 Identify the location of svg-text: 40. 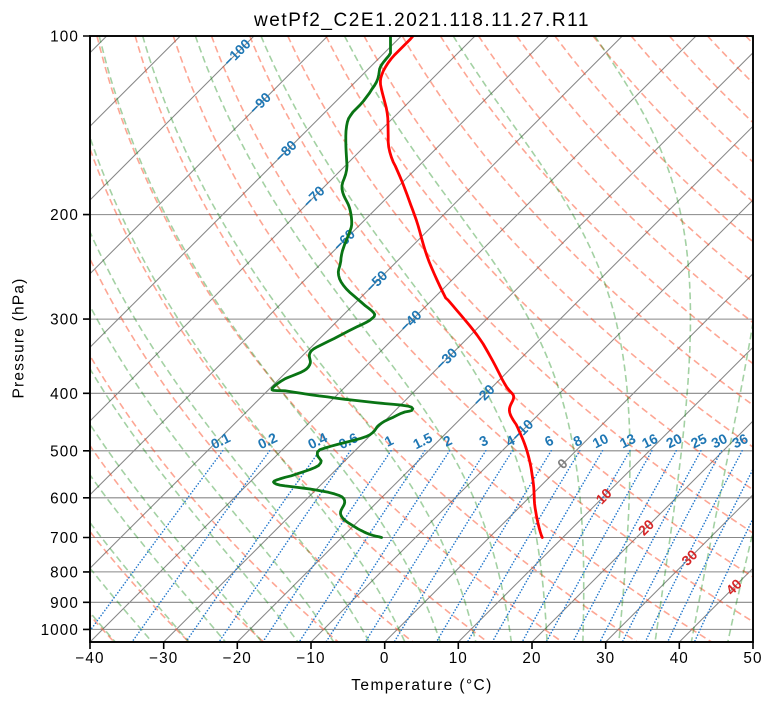
(679, 658).